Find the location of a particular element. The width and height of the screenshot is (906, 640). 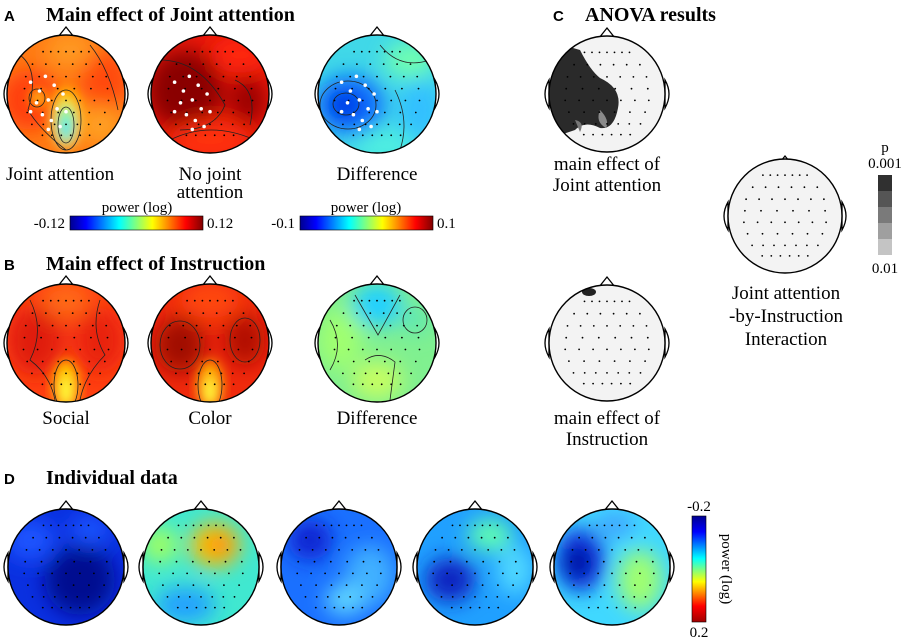

label-interaction-1: Joint attention is located at coordinates (786, 293).